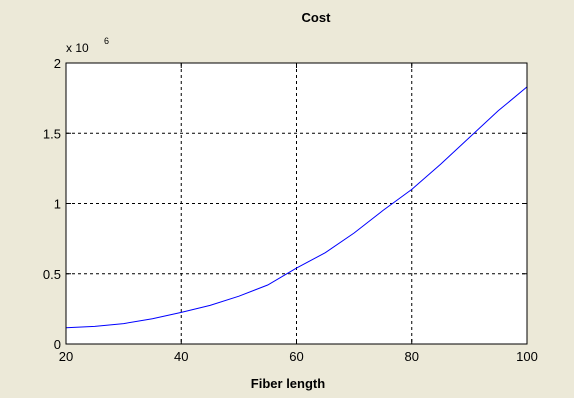 The height and width of the screenshot is (398, 574). I want to click on y-tick-label: 2, so click(57, 63).